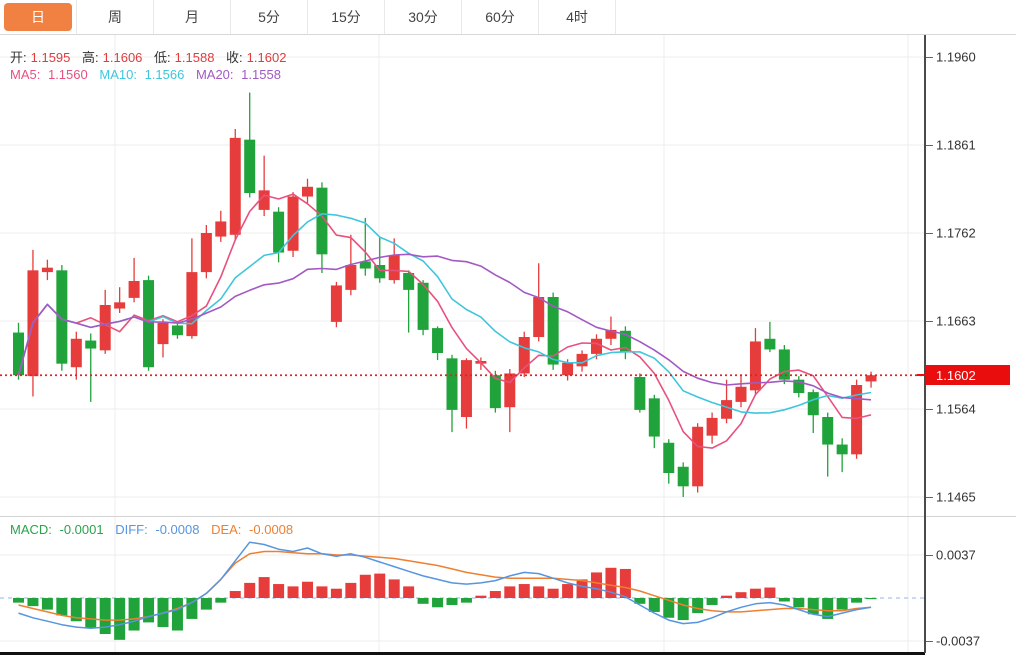 The height and width of the screenshot is (657, 1016). Describe the element at coordinates (956, 233) in the screenshot. I see `price-axis-label: 1.1762` at that location.